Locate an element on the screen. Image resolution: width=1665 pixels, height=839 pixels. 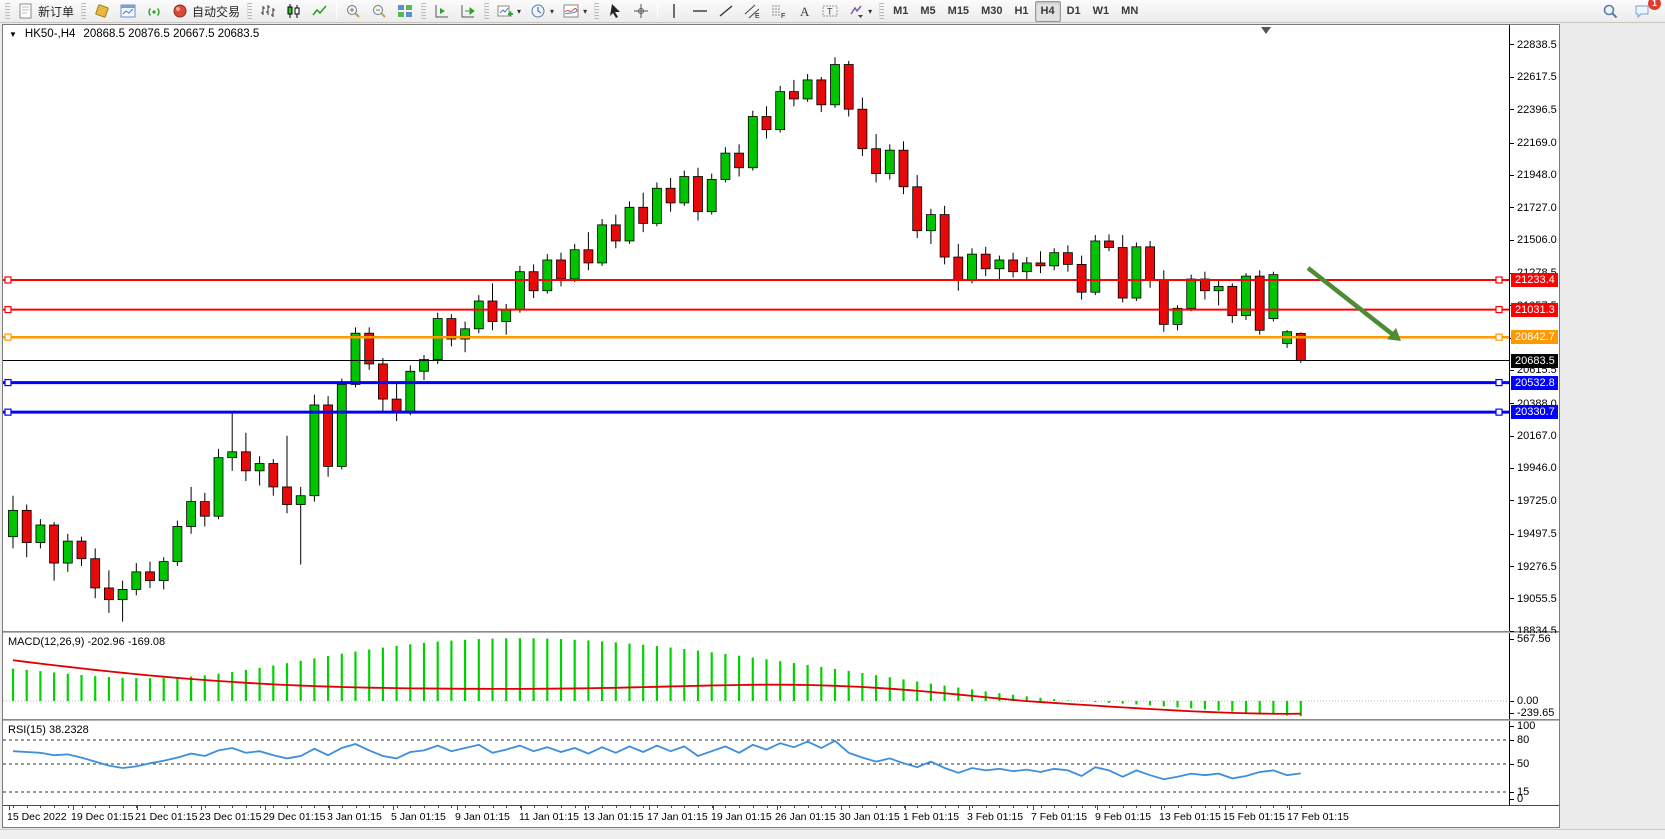
date-tick-label: 17 Feb 01:15 is located at coordinates (1318, 817).